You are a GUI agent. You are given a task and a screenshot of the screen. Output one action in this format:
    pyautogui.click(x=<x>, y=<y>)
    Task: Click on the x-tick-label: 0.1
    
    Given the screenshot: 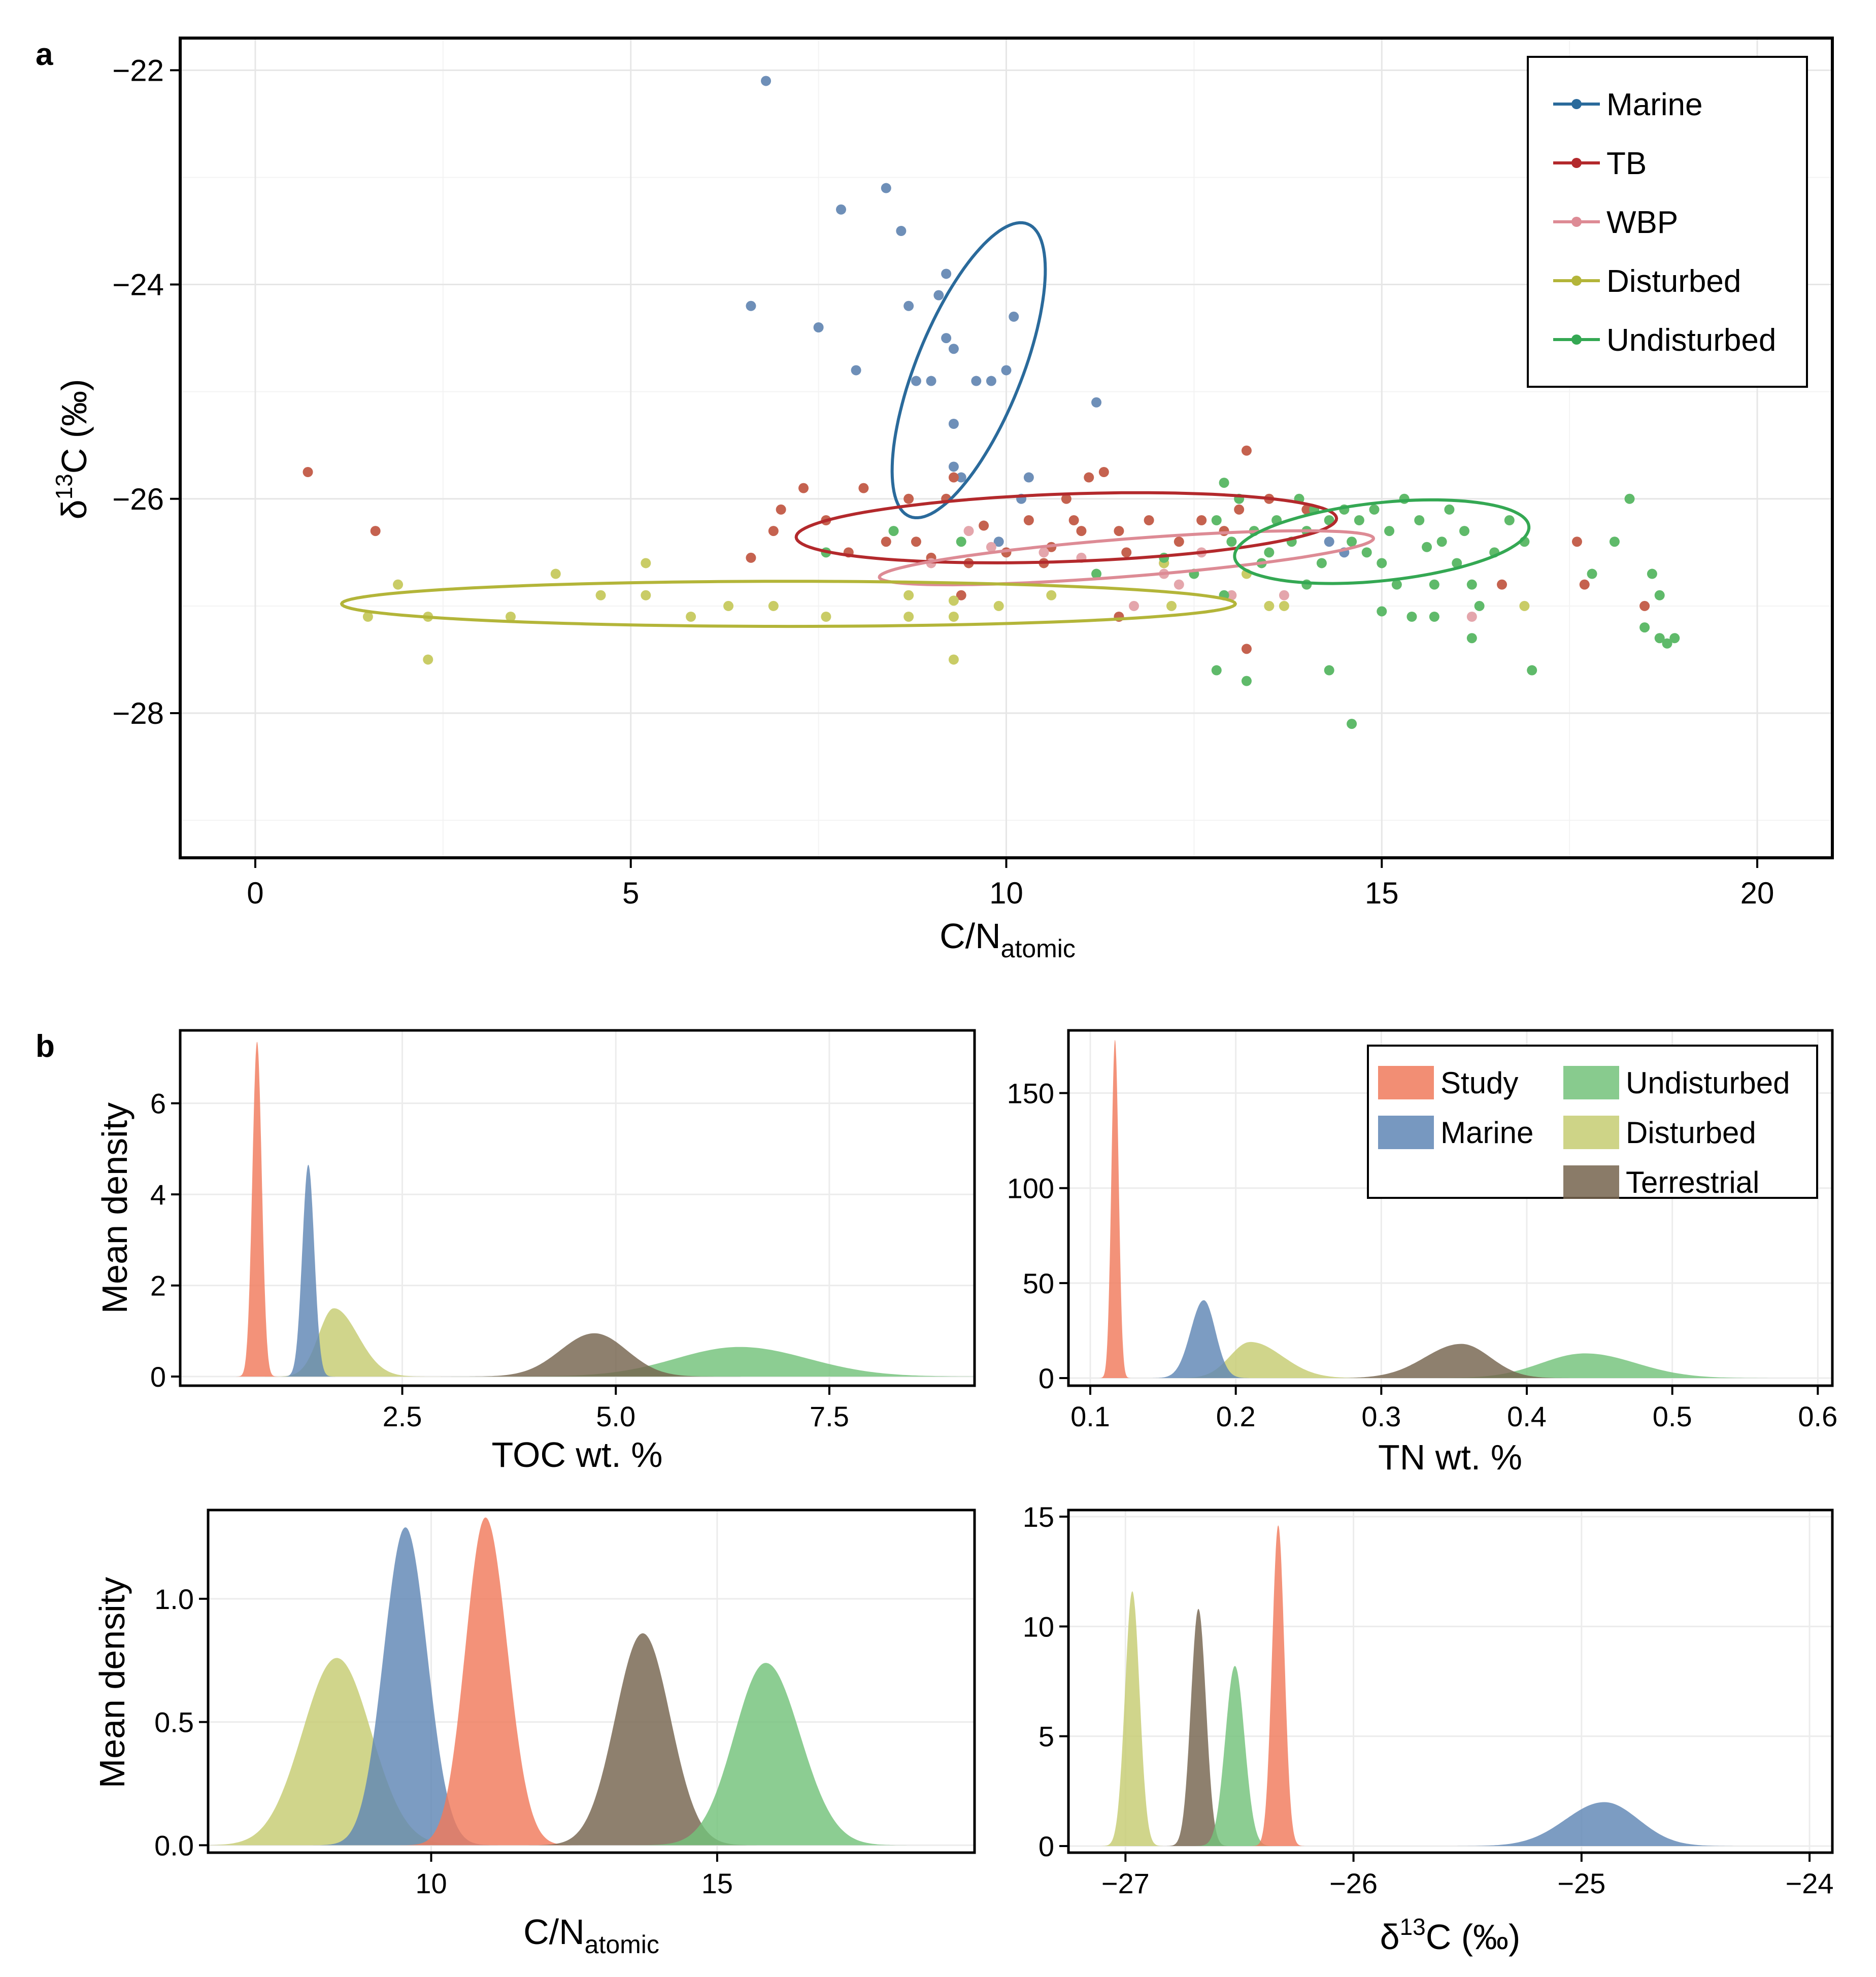 What is the action you would take?
    pyautogui.click(x=1090, y=1416)
    